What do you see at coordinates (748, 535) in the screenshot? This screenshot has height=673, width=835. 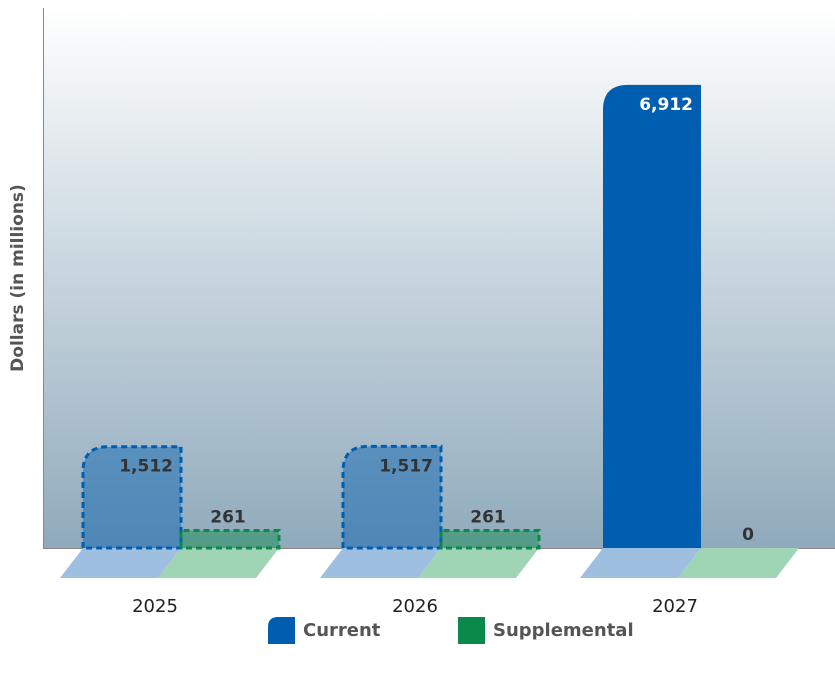 I see `value-label: 0` at bounding box center [748, 535].